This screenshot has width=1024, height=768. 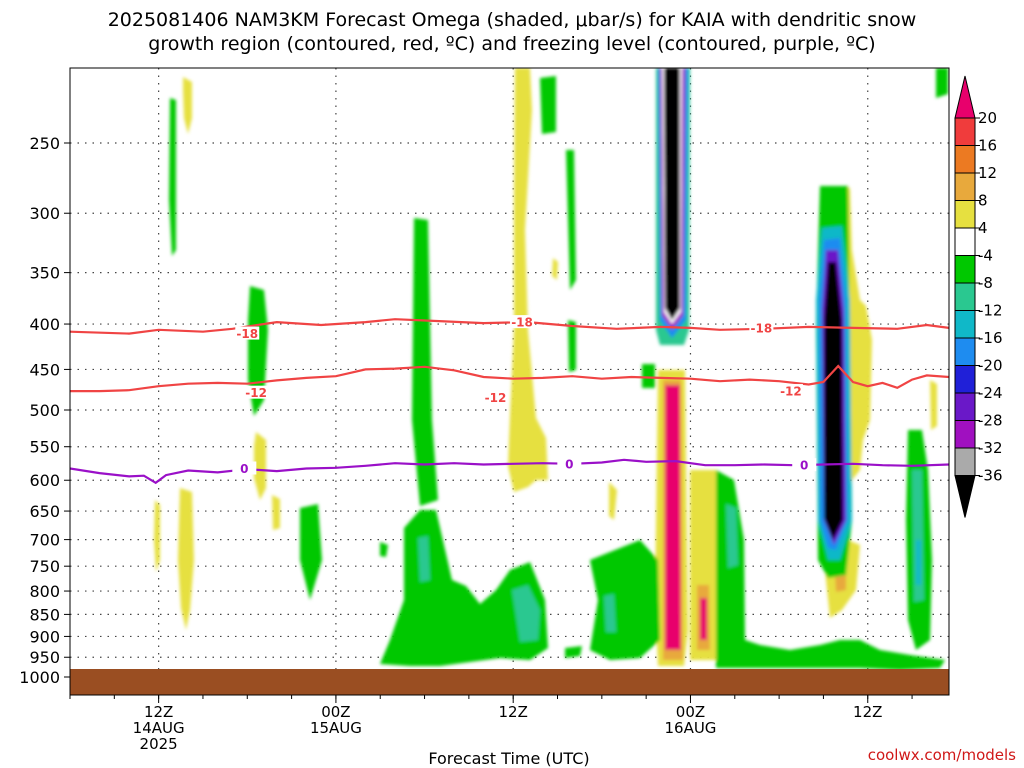 What do you see at coordinates (990, 311) in the screenshot?
I see `colorbar-label: -12` at bounding box center [990, 311].